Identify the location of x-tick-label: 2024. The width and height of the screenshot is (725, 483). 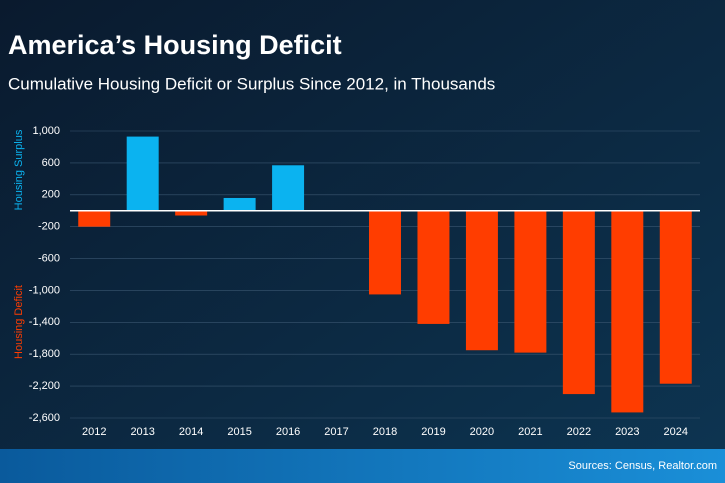
(676, 432).